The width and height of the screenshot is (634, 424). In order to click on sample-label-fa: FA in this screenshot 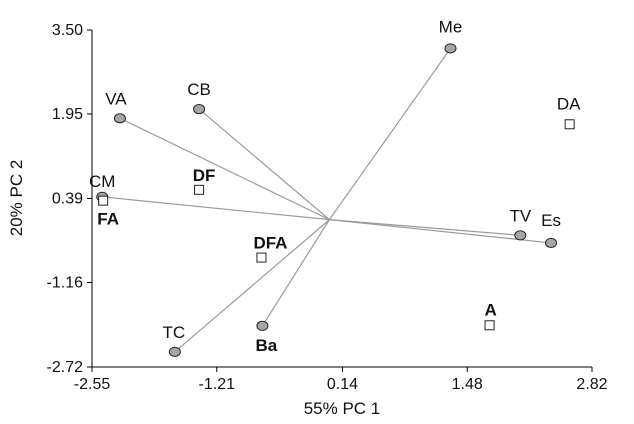, I will do `click(108, 219)`.